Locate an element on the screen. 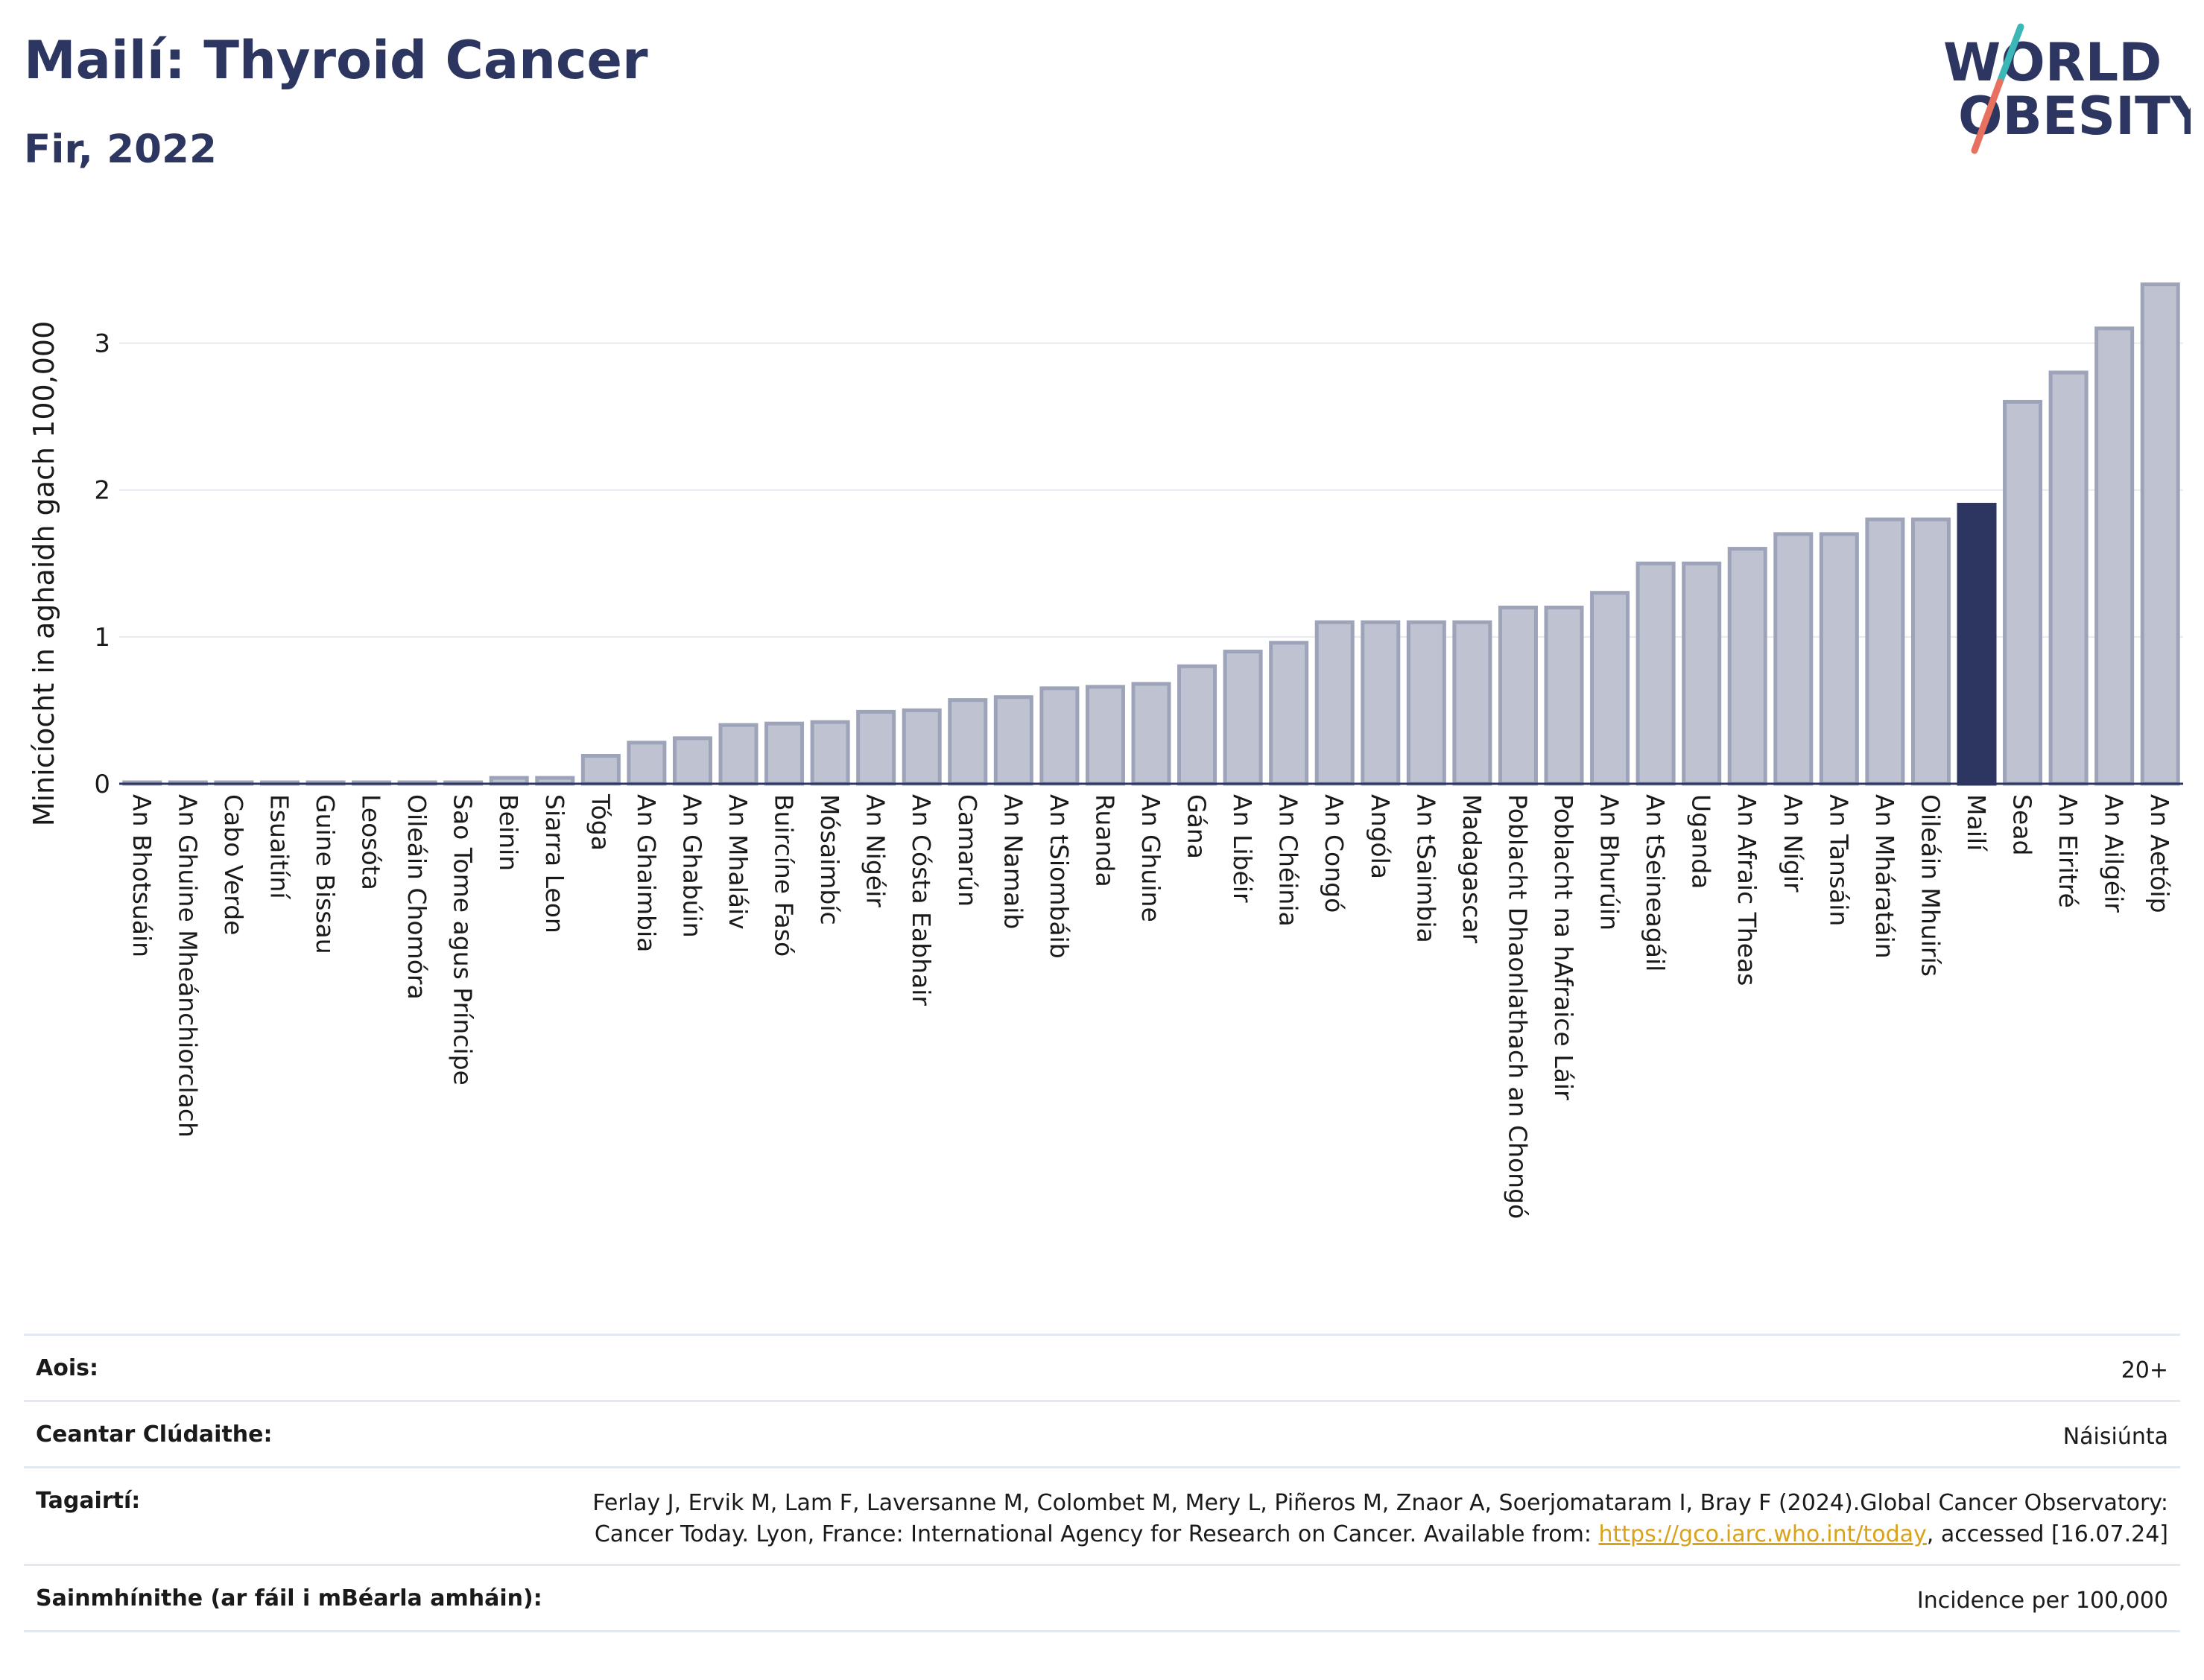  x-tick-label: An Mháratáin is located at coordinates (1884, 876).